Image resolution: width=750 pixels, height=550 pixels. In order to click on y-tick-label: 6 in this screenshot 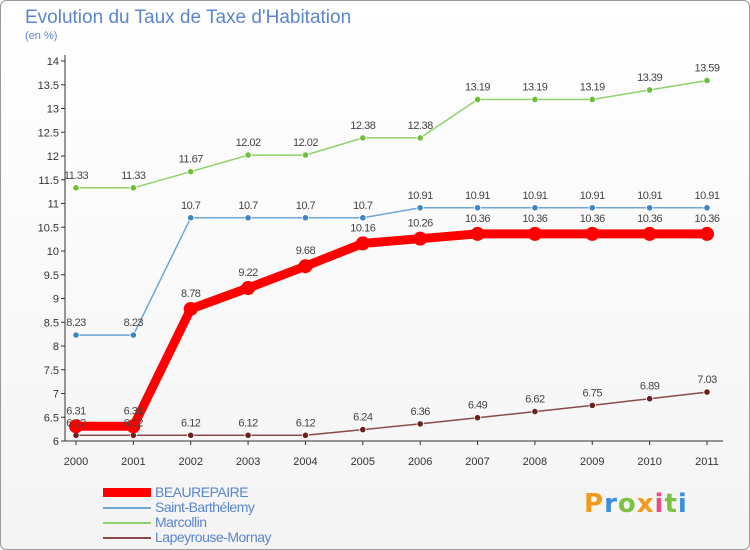, I will do `click(56, 442)`.